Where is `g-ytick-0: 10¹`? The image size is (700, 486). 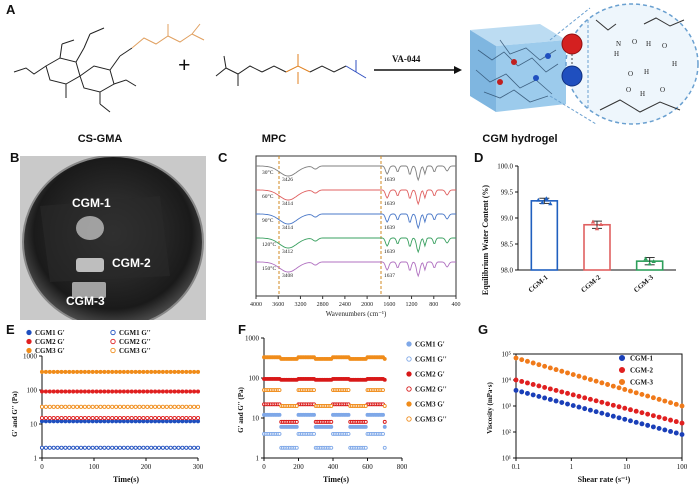 g-ytick-0: 10¹ is located at coordinates (506, 459).